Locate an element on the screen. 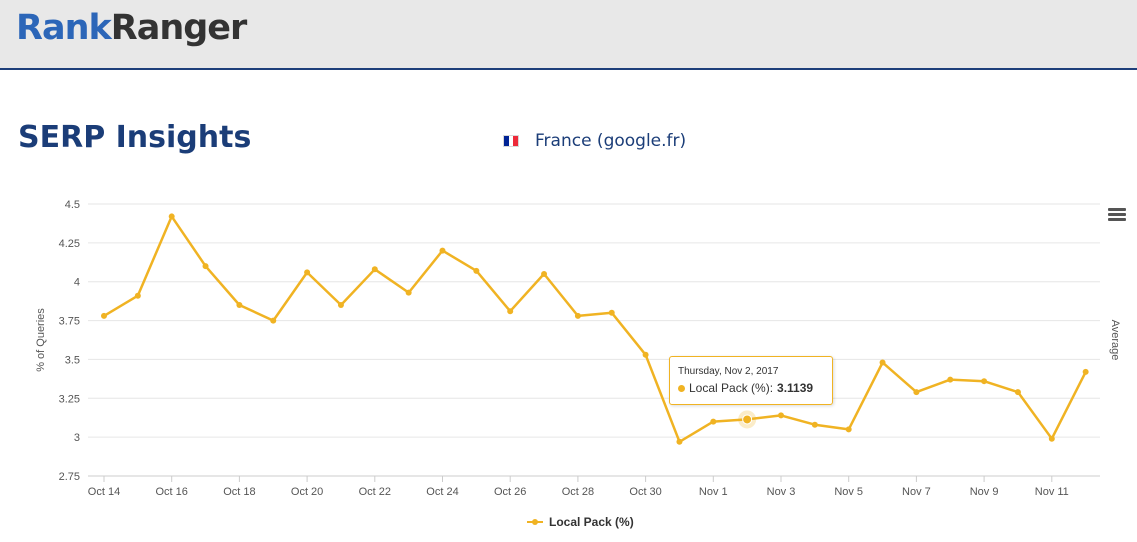 The width and height of the screenshot is (1137, 542). y-tick-label: 4.5 is located at coordinates (72, 205).